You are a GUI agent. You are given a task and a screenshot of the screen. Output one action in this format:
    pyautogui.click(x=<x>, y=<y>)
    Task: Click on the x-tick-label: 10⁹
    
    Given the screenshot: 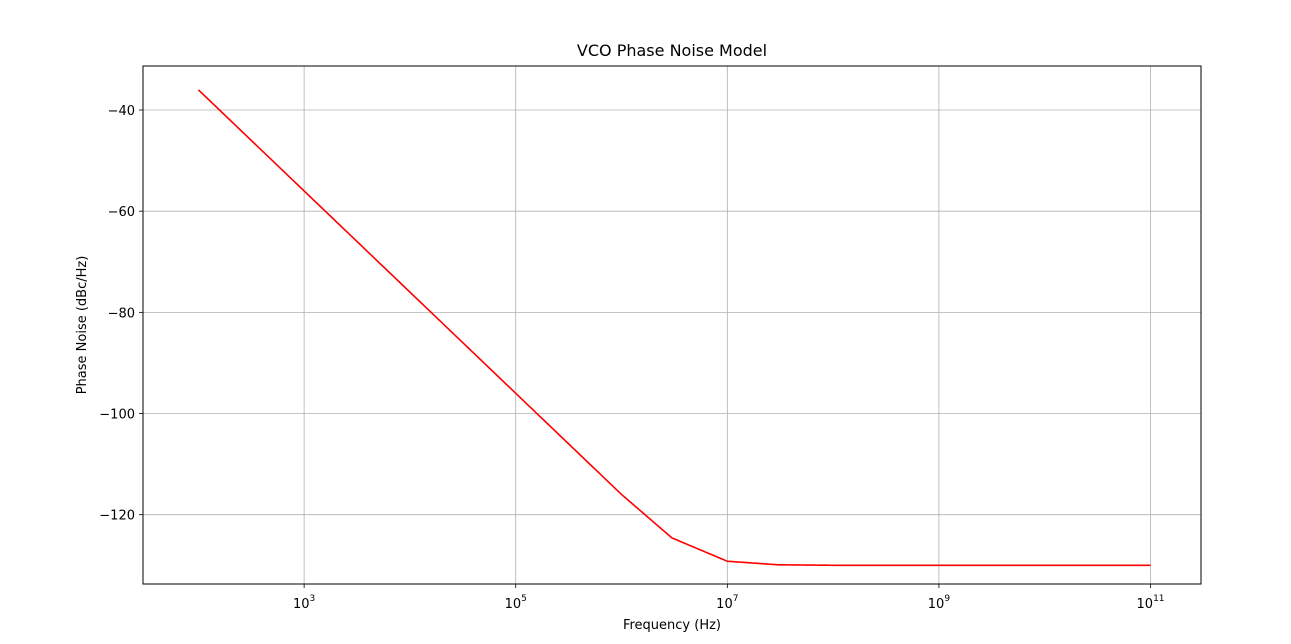 What is the action you would take?
    pyautogui.click(x=939, y=603)
    